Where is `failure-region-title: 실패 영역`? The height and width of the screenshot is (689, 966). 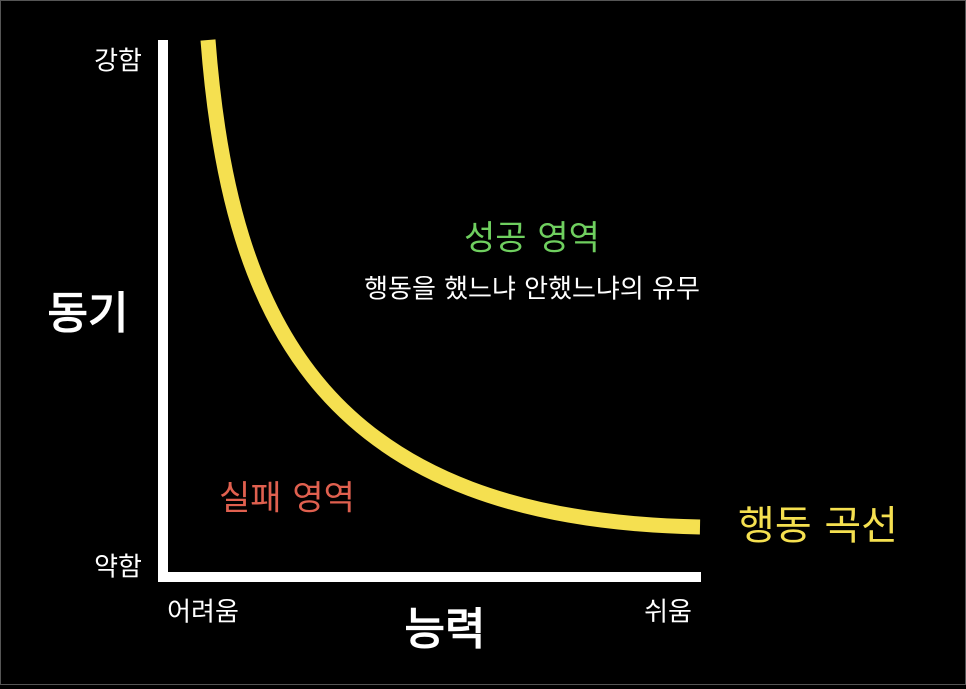 failure-region-title: 실패 영역 is located at coordinates (287, 499).